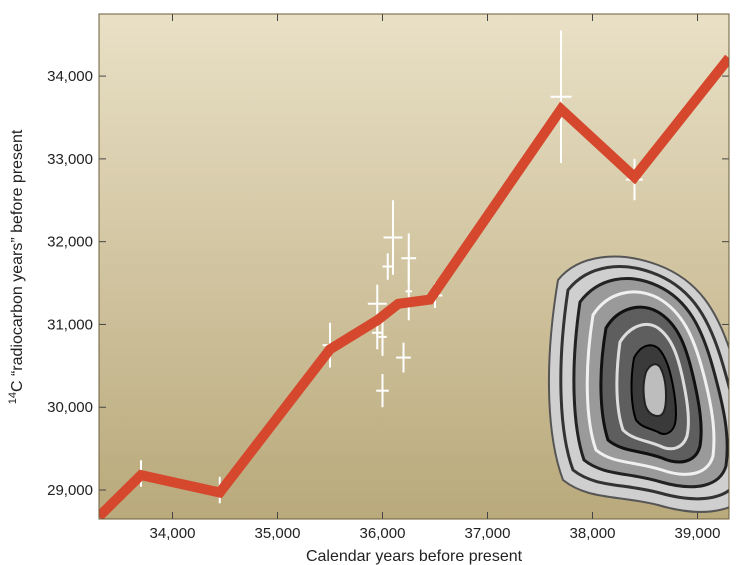  I want to click on y-tick-label: 31,000, so click(70, 324).